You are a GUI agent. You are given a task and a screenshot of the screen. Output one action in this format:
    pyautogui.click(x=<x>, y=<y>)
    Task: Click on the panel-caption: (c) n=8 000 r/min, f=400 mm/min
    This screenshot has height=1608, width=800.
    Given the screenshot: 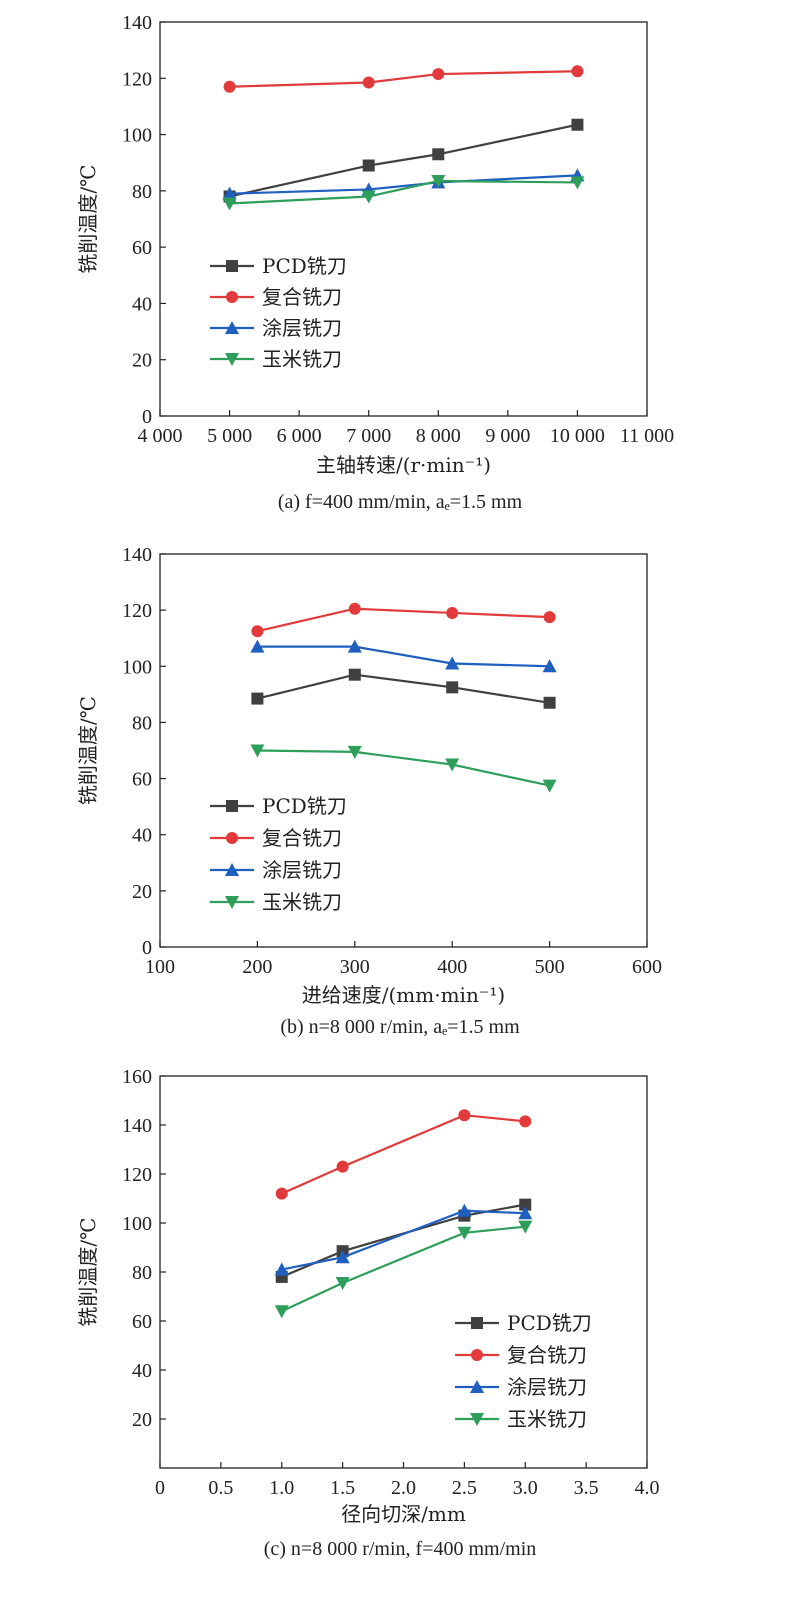 What is the action you would take?
    pyautogui.click(x=400, y=1549)
    